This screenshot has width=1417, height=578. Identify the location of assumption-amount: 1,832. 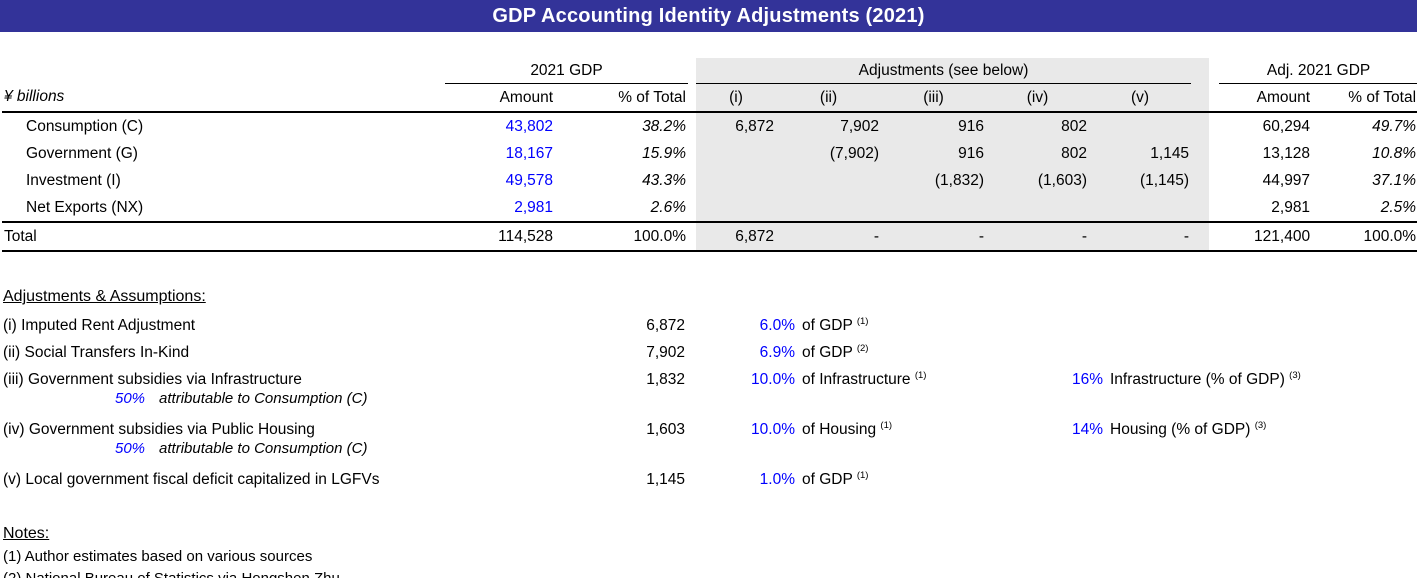
(665, 380).